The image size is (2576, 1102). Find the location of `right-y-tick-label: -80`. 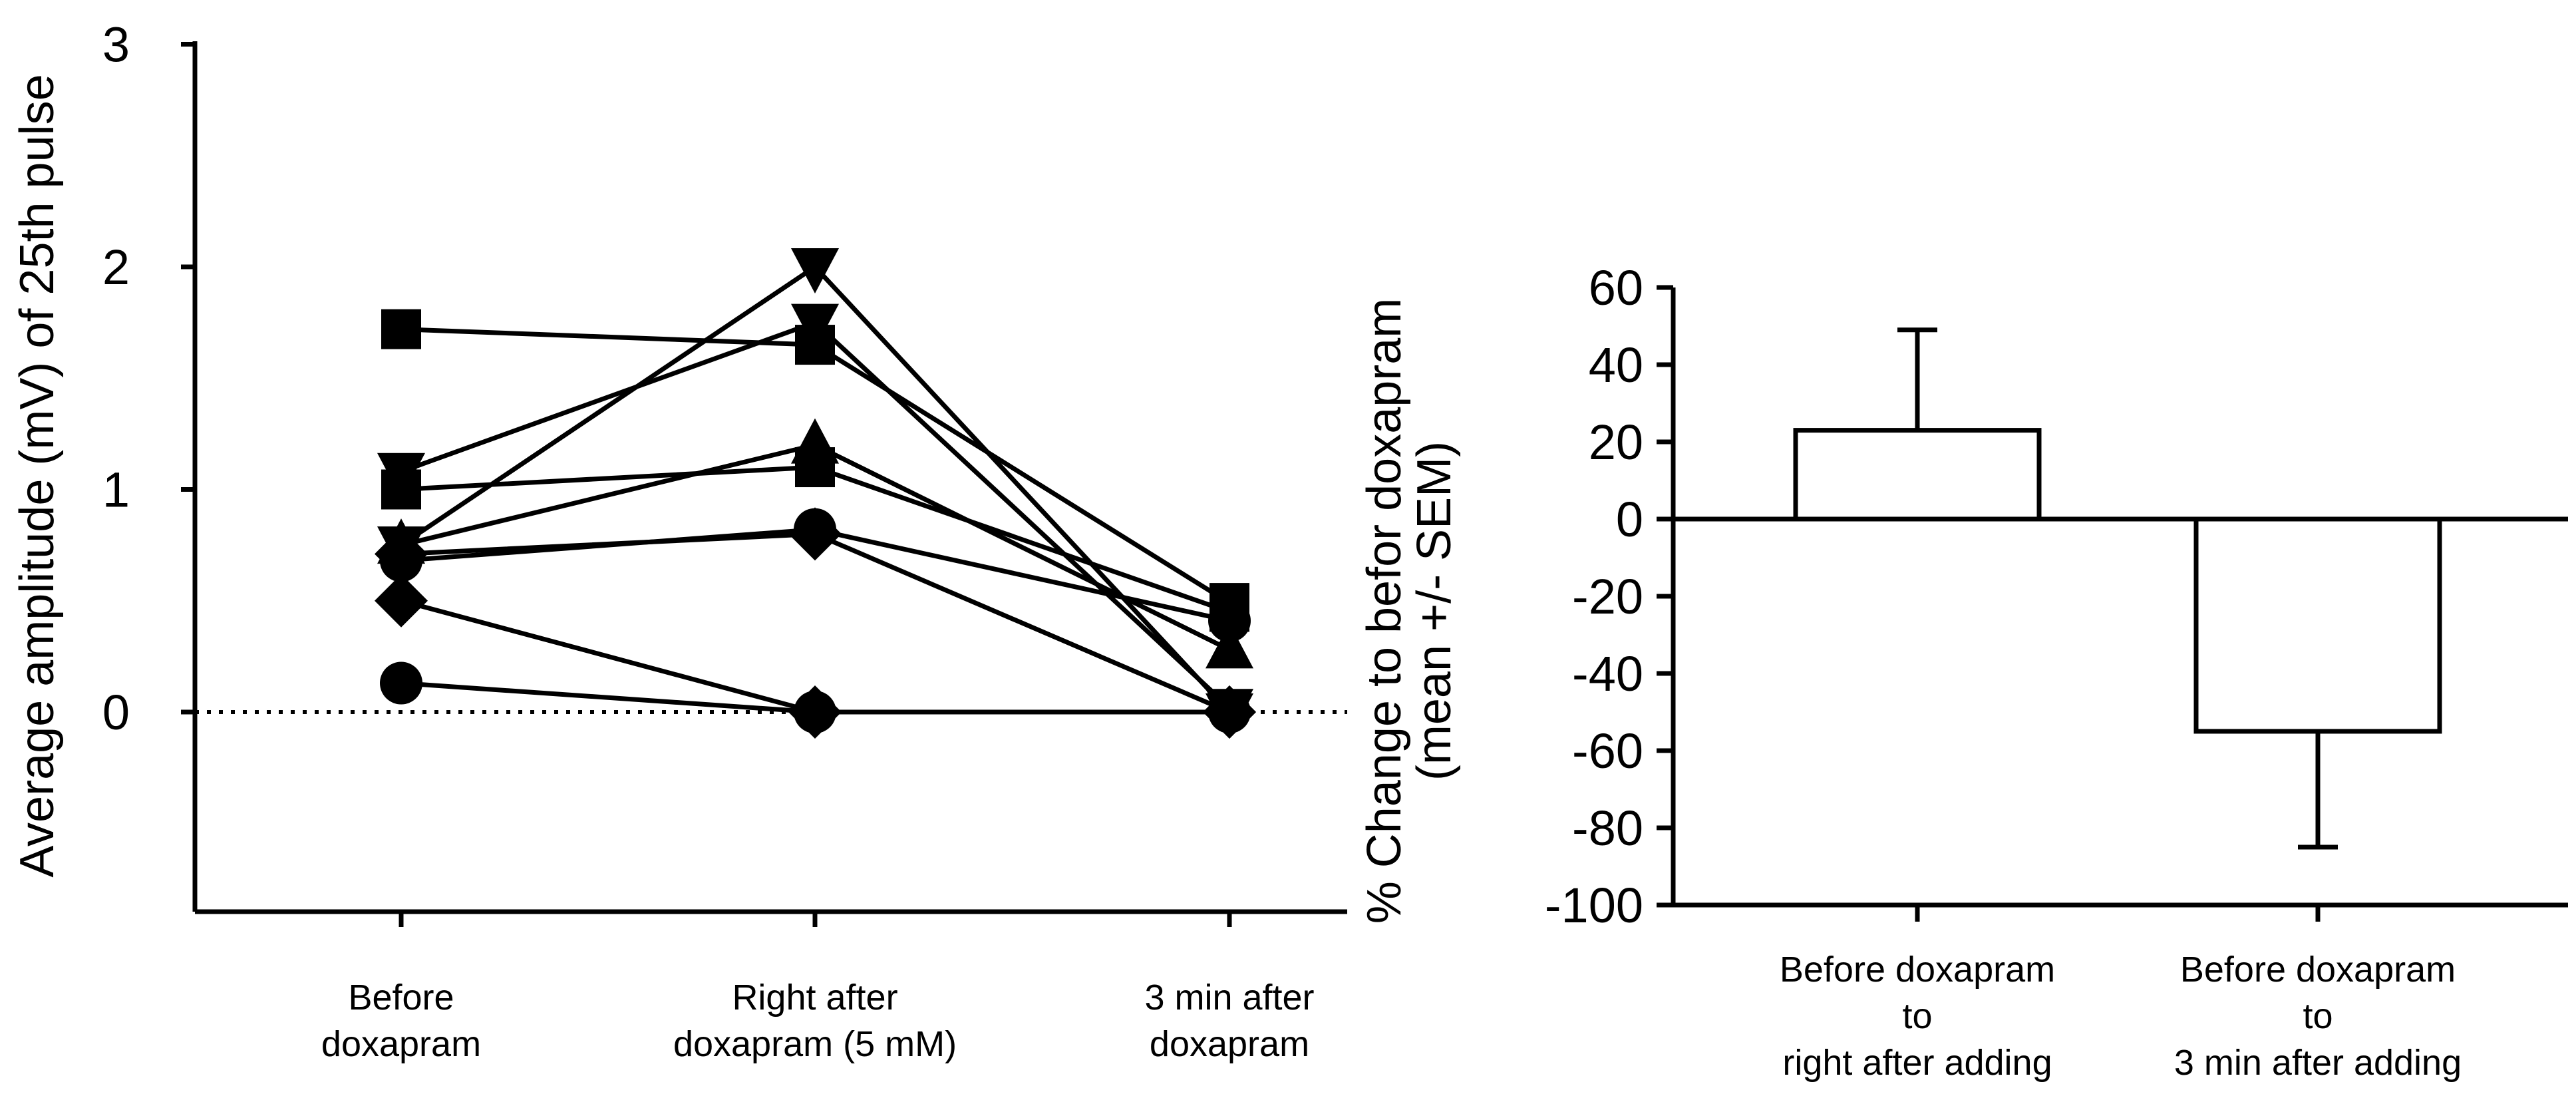

right-y-tick-label: -80 is located at coordinates (1607, 828).